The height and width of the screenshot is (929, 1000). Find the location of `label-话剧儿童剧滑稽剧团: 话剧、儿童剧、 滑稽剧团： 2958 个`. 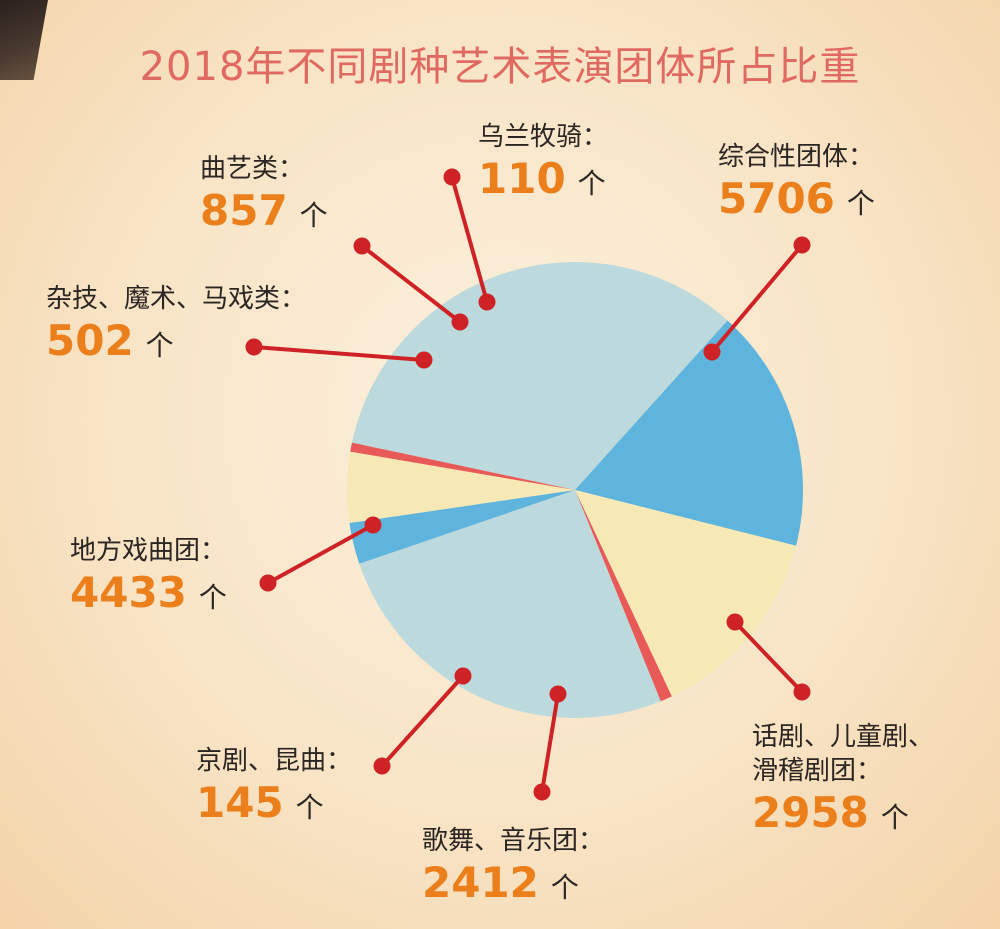

label-话剧儿童剧滑稽剧团: 话剧、儿童剧、 滑稽剧团： 2958 个 is located at coordinates (843, 779).